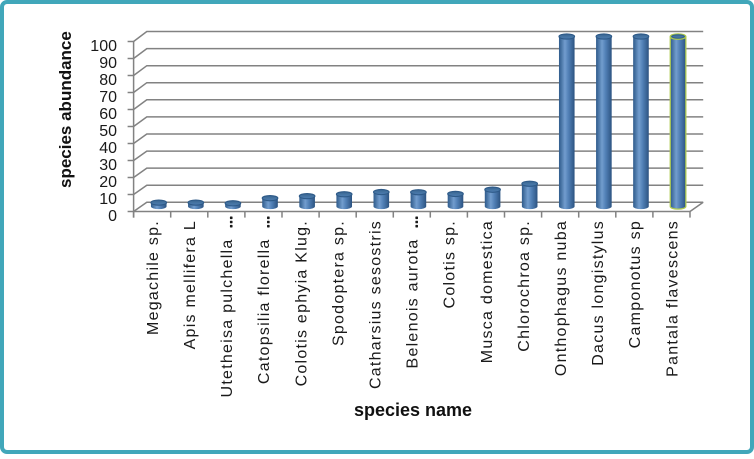 Image resolution: width=754 pixels, height=459 pixels. I want to click on svg-text: Spodoptera sp., so click(338, 283).